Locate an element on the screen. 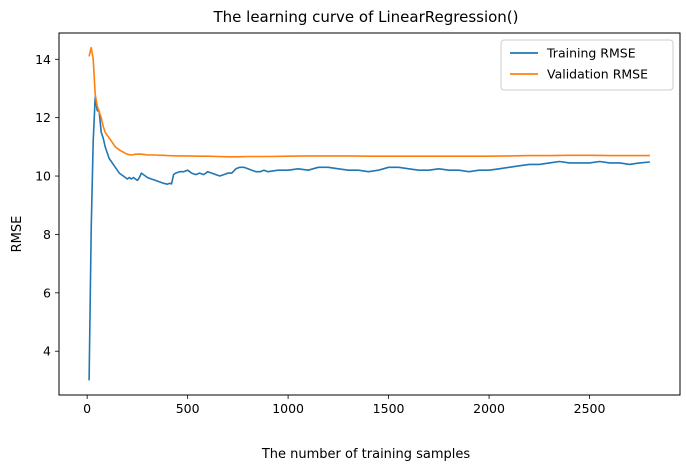 The image size is (686, 470). y-tick-label: 14 is located at coordinates (43, 59).